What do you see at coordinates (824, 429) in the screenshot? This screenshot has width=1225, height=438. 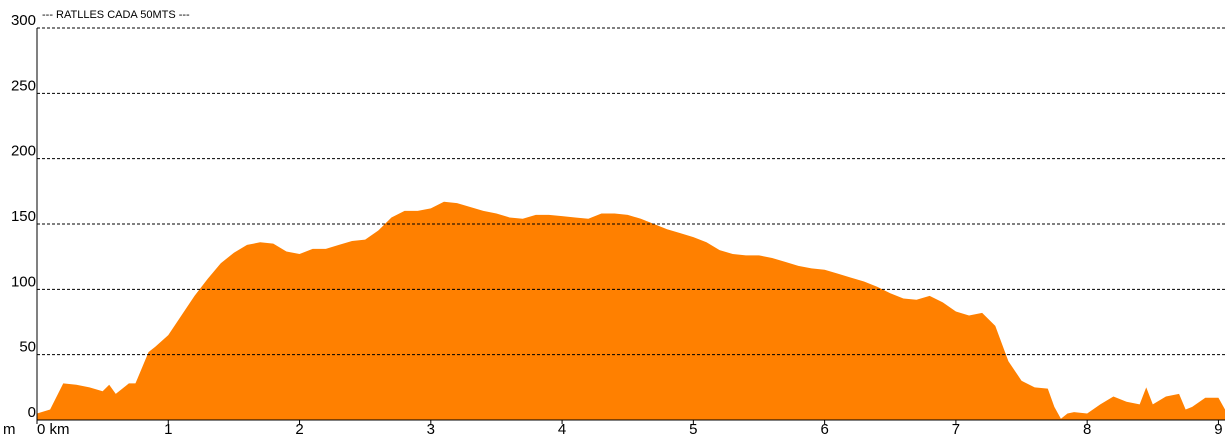 I see `x-tick-label: 6` at bounding box center [824, 429].